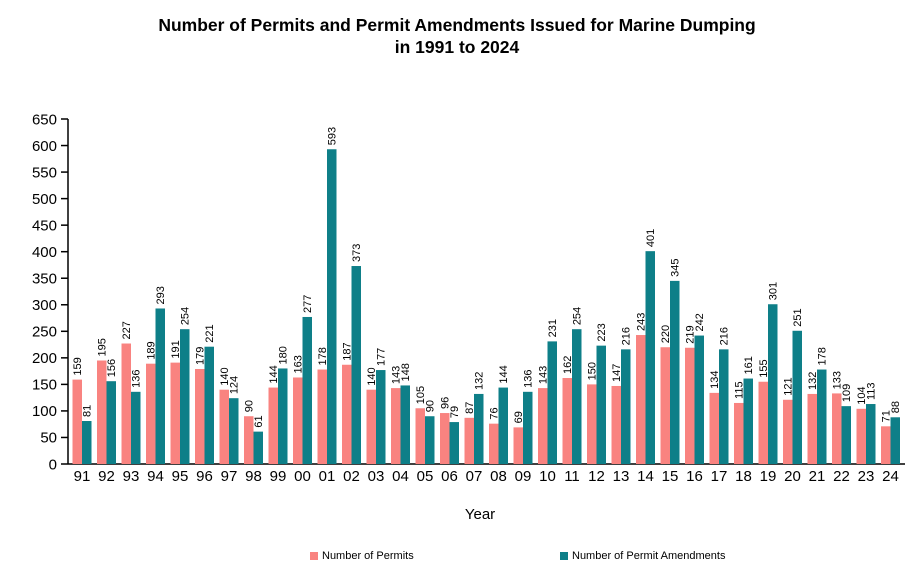 This screenshot has height=583, width=914. What do you see at coordinates (368, 556) in the screenshot?
I see `legend-label-permits: Number of Permits` at bounding box center [368, 556].